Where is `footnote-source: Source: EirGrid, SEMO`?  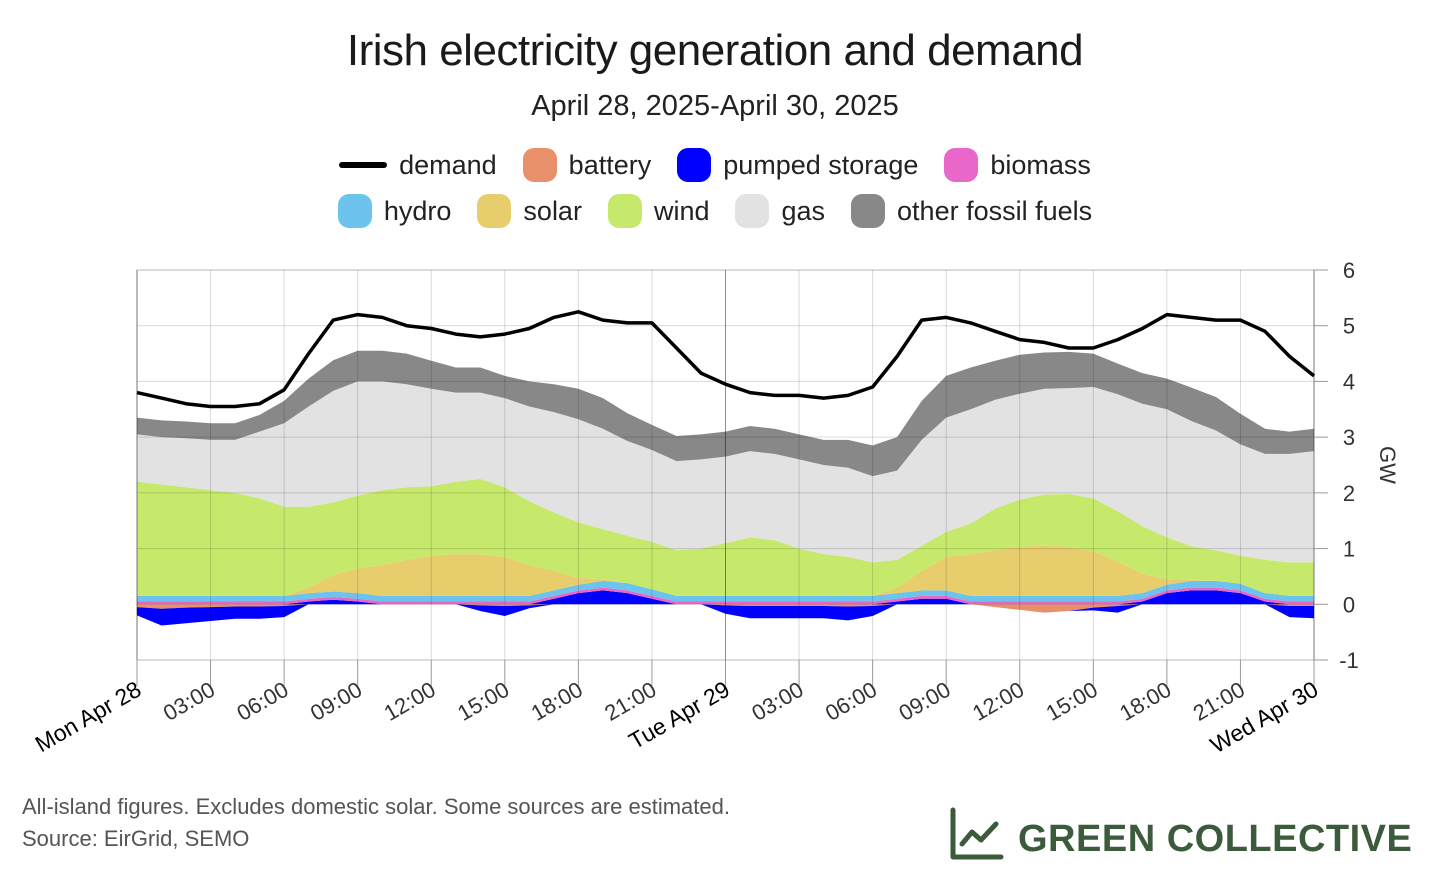 footnote-source: Source: EirGrid, SEMO is located at coordinates (136, 838).